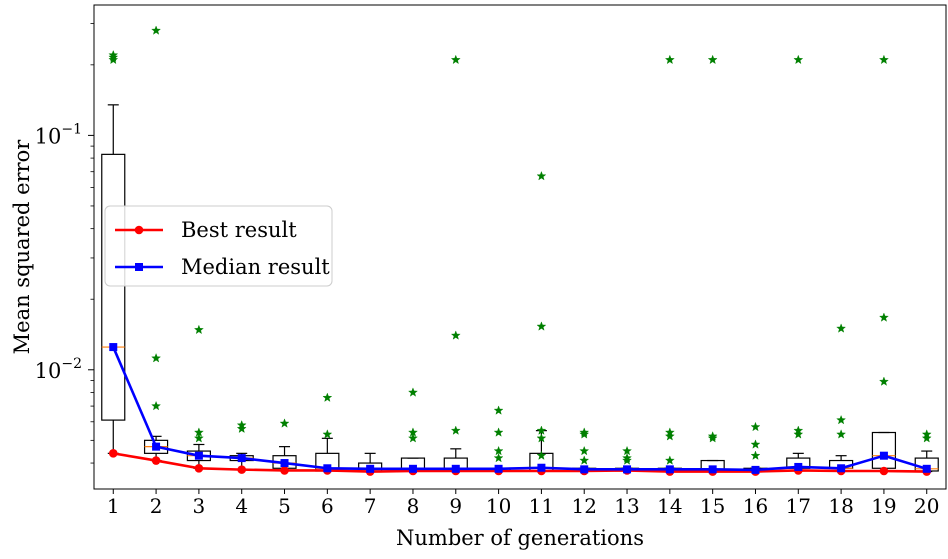 This screenshot has width=948, height=559. What do you see at coordinates (755, 506) in the screenshot?
I see `x-tick-label: 16` at bounding box center [755, 506].